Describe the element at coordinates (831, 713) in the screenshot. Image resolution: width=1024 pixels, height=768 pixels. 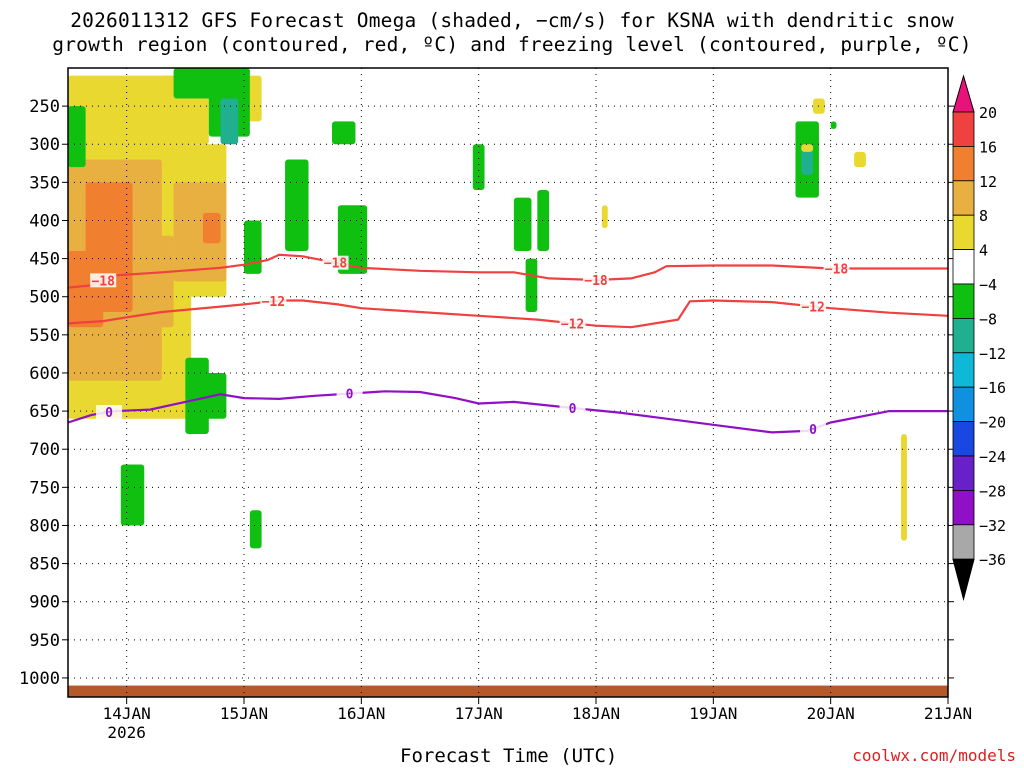
I see `x-tick-label: 20JAN` at that location.